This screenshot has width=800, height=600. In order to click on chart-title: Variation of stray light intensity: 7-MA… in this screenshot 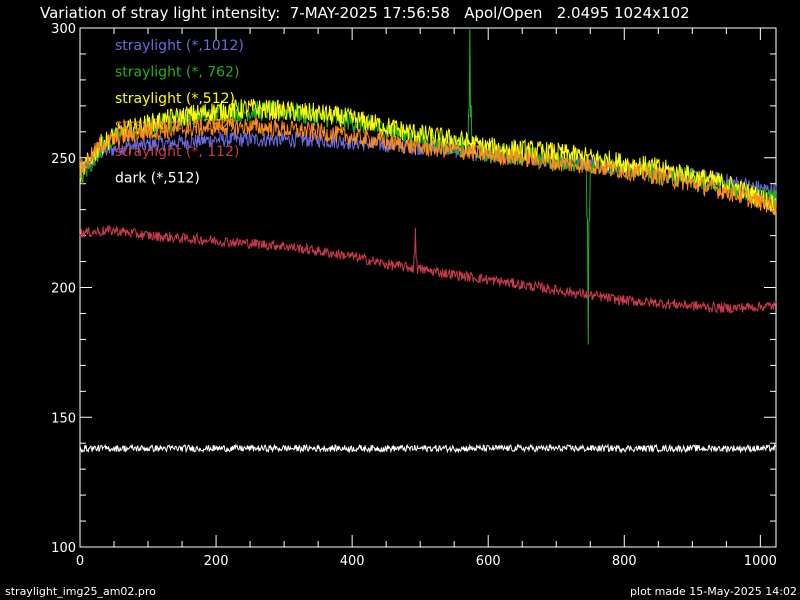, I will do `click(365, 13)`.